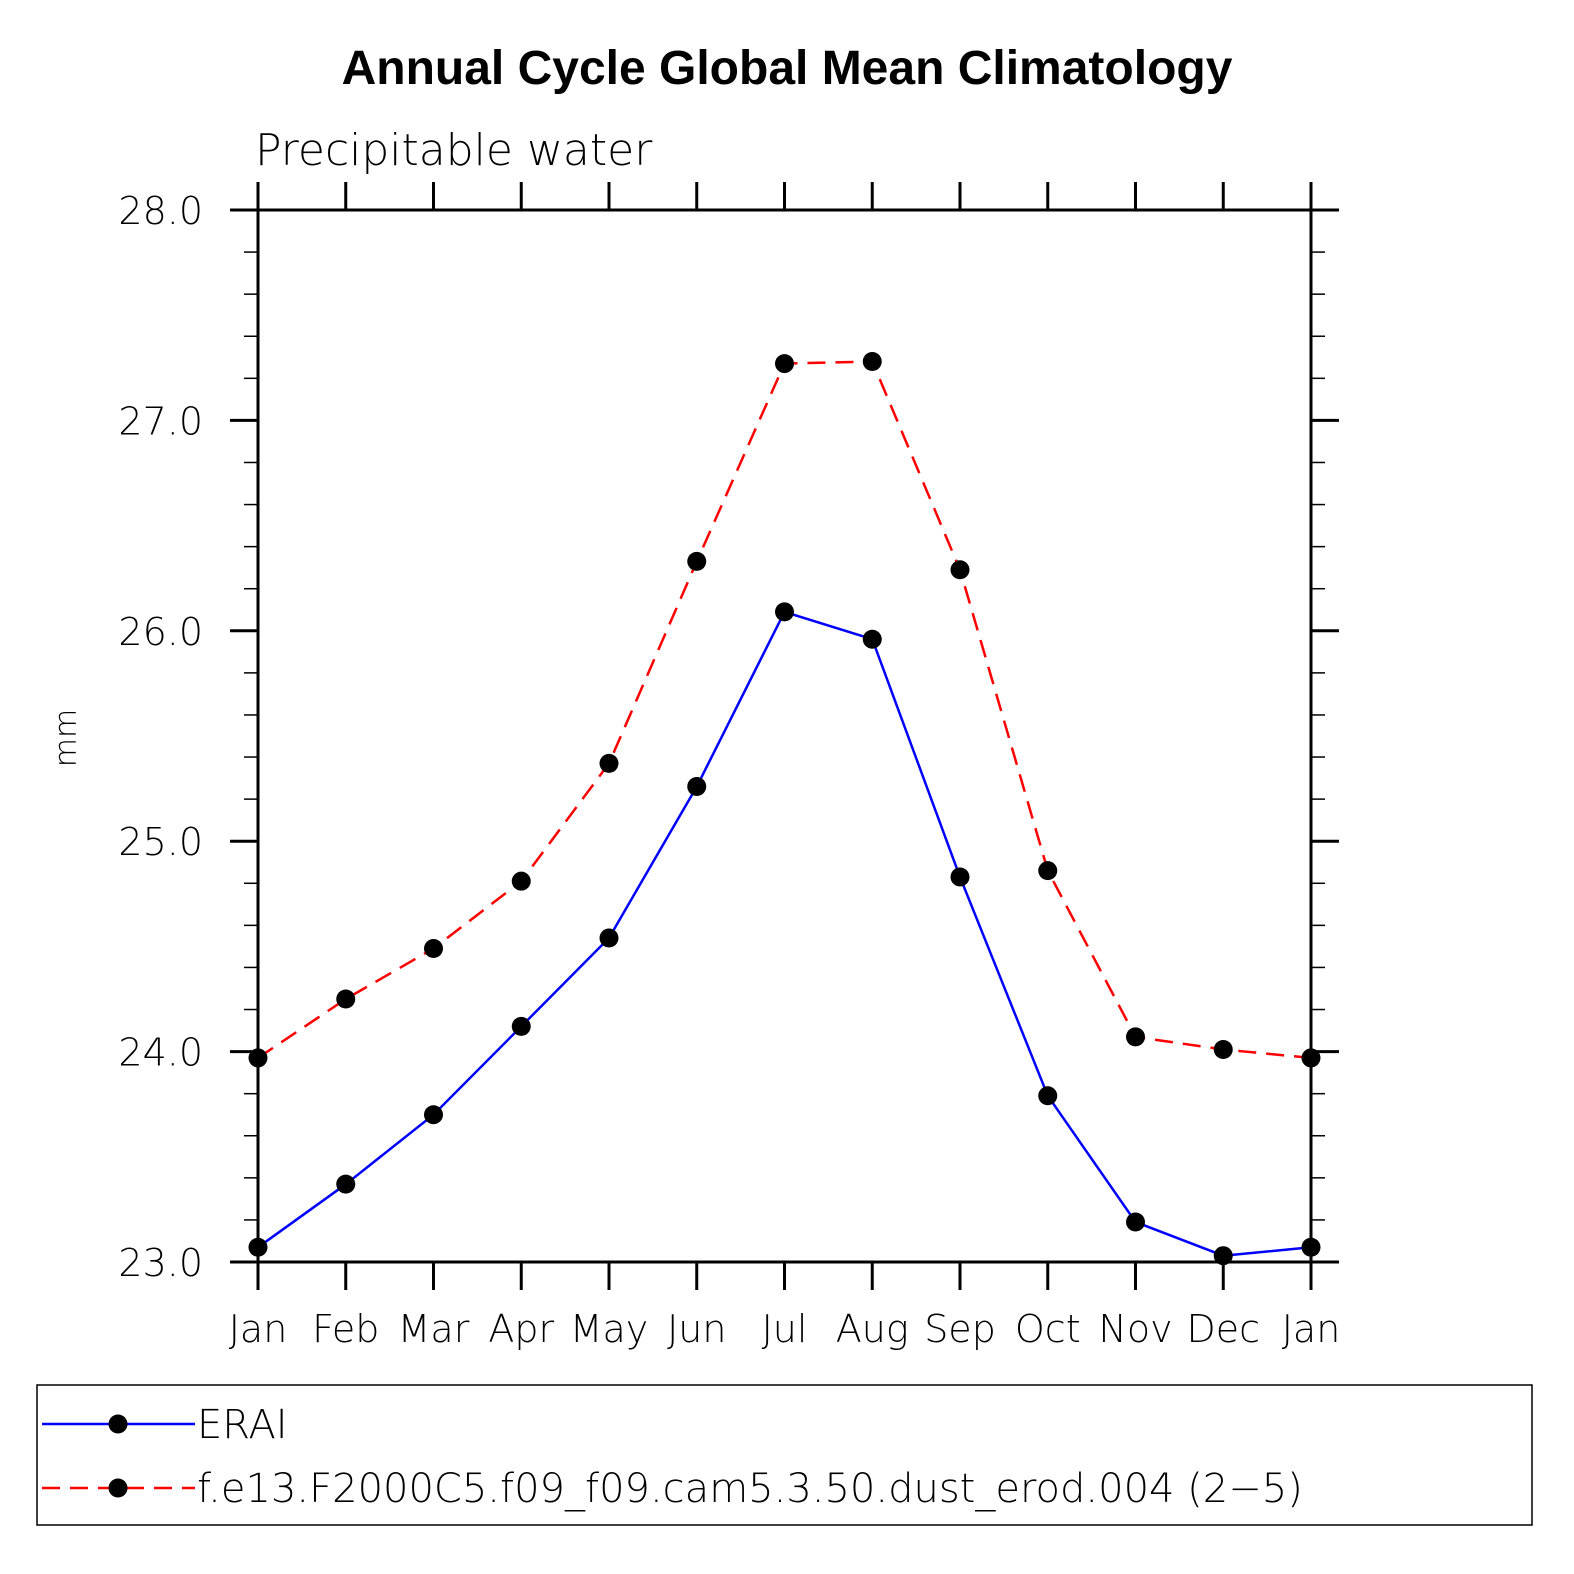 The image size is (1574, 1574). Describe the element at coordinates (872, 1329) in the screenshot. I see `x-tick-label: Aug` at that location.